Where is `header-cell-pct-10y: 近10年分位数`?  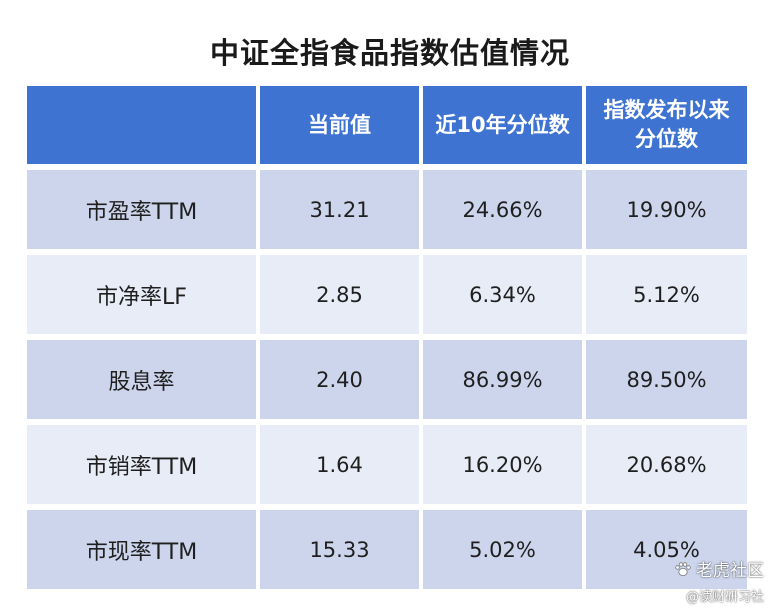
header-cell-pct-10y: 近10年分位数 is located at coordinates (502, 125).